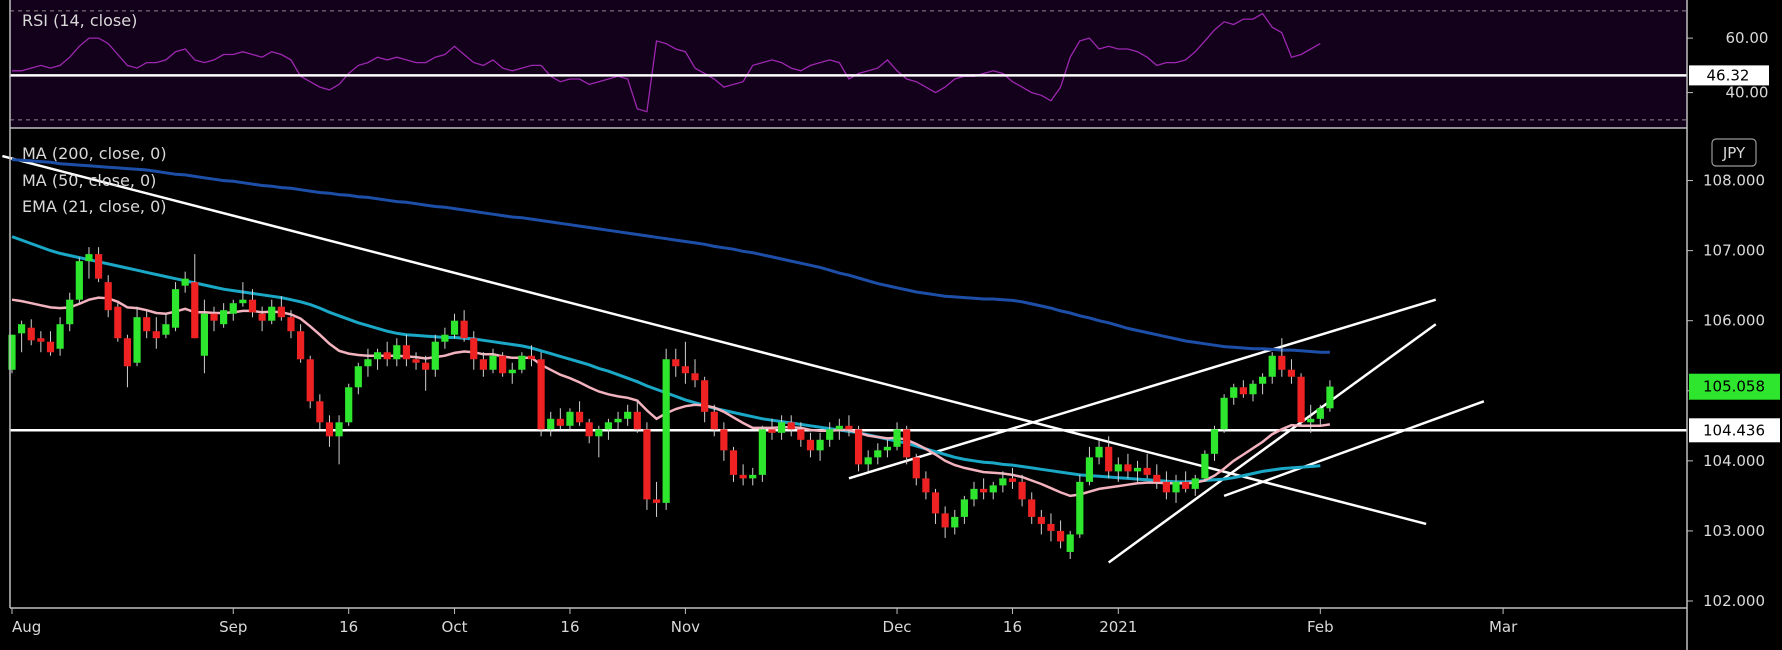 This screenshot has height=650, width=1782. What do you see at coordinates (1734, 430) in the screenshot?
I see `svg-text: 104.436` at bounding box center [1734, 430].